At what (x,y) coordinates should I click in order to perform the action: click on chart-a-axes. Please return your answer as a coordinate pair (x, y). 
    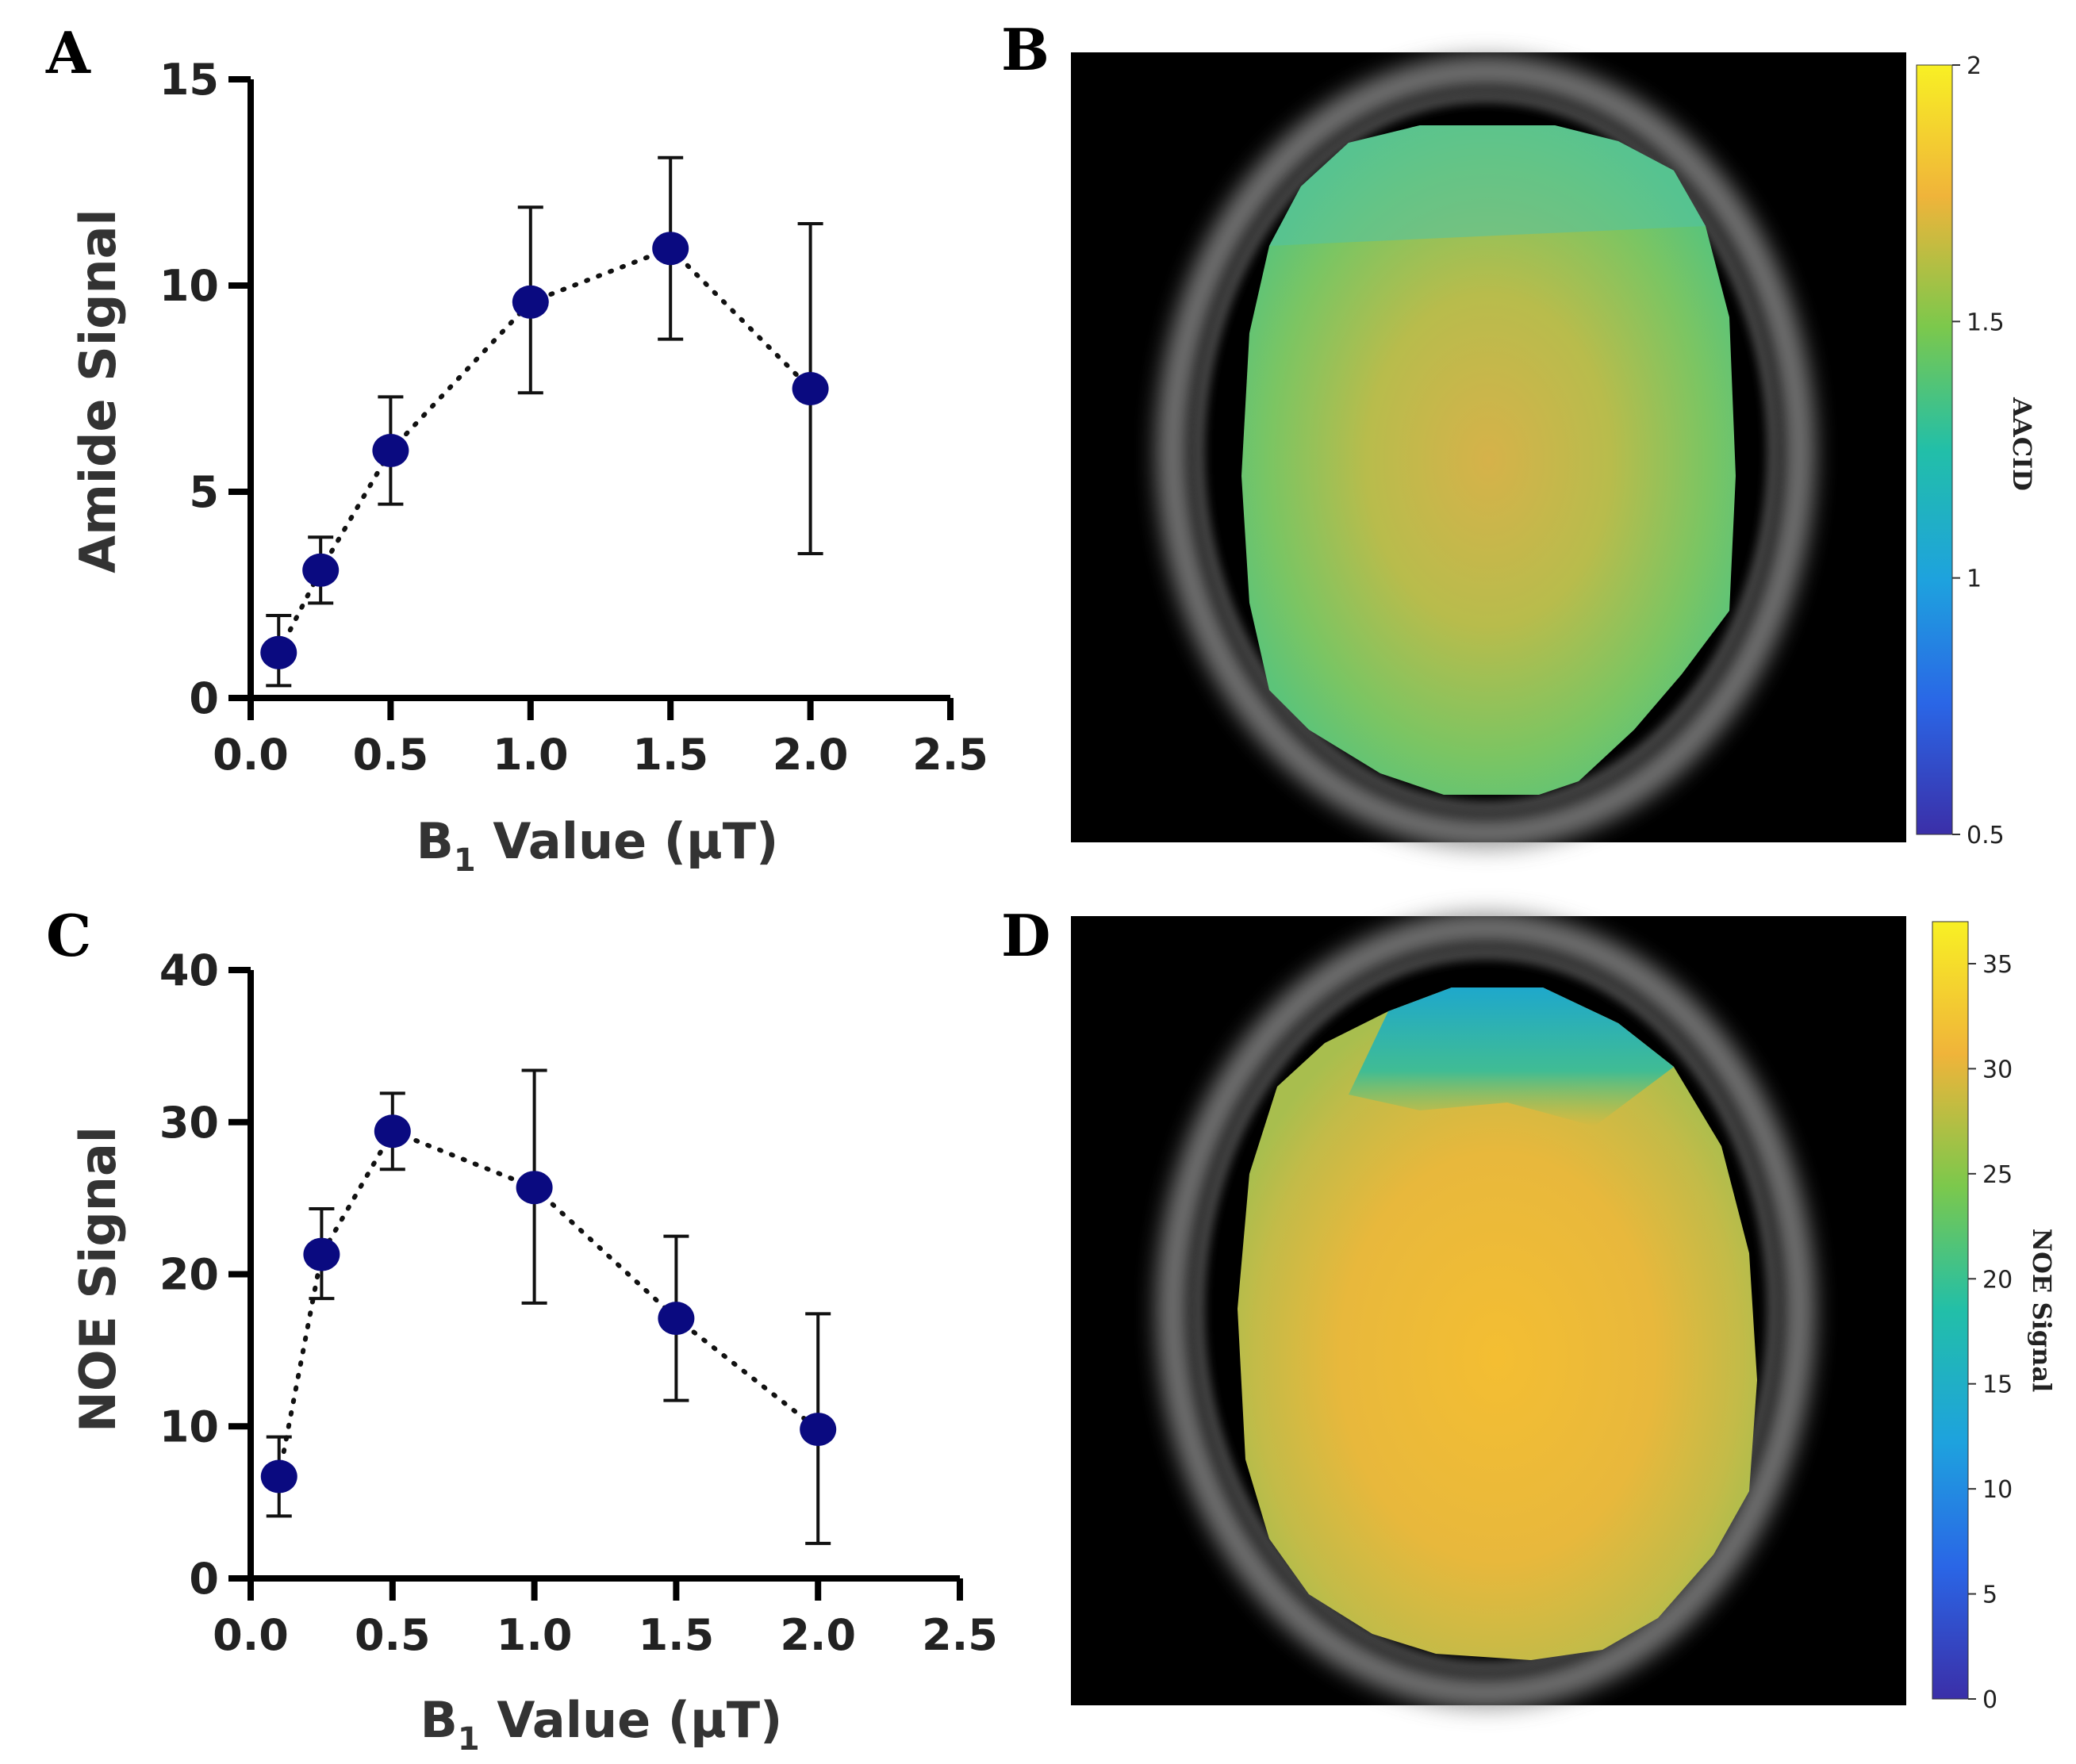
    Looking at the image, I should click on (591, 398).